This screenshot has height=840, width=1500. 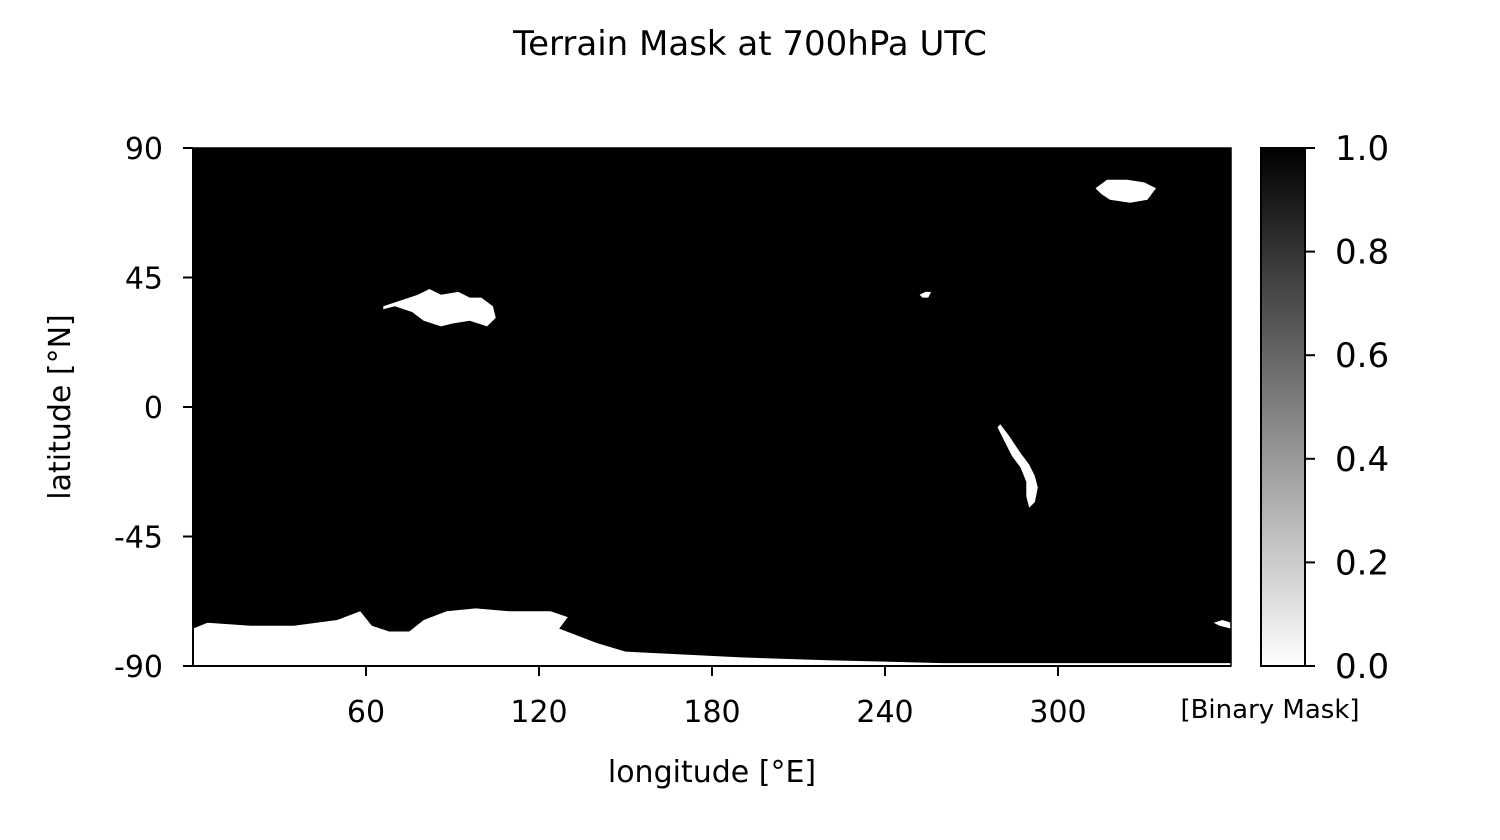 What do you see at coordinates (538, 712) in the screenshot?
I see `x-tick-label: 120` at bounding box center [538, 712].